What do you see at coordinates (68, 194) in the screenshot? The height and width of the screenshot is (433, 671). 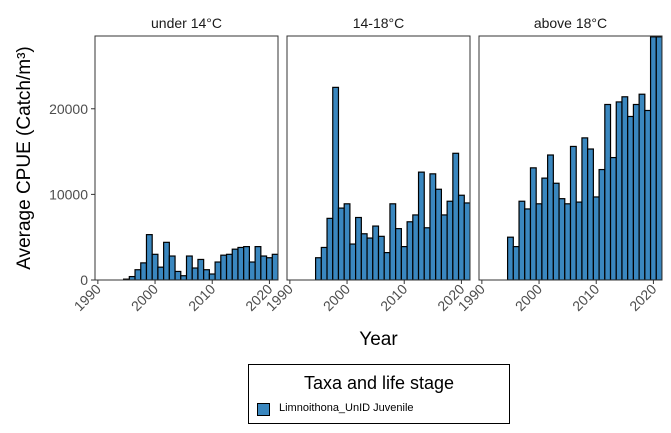 I see `y-tick-label: 10000` at bounding box center [68, 194].